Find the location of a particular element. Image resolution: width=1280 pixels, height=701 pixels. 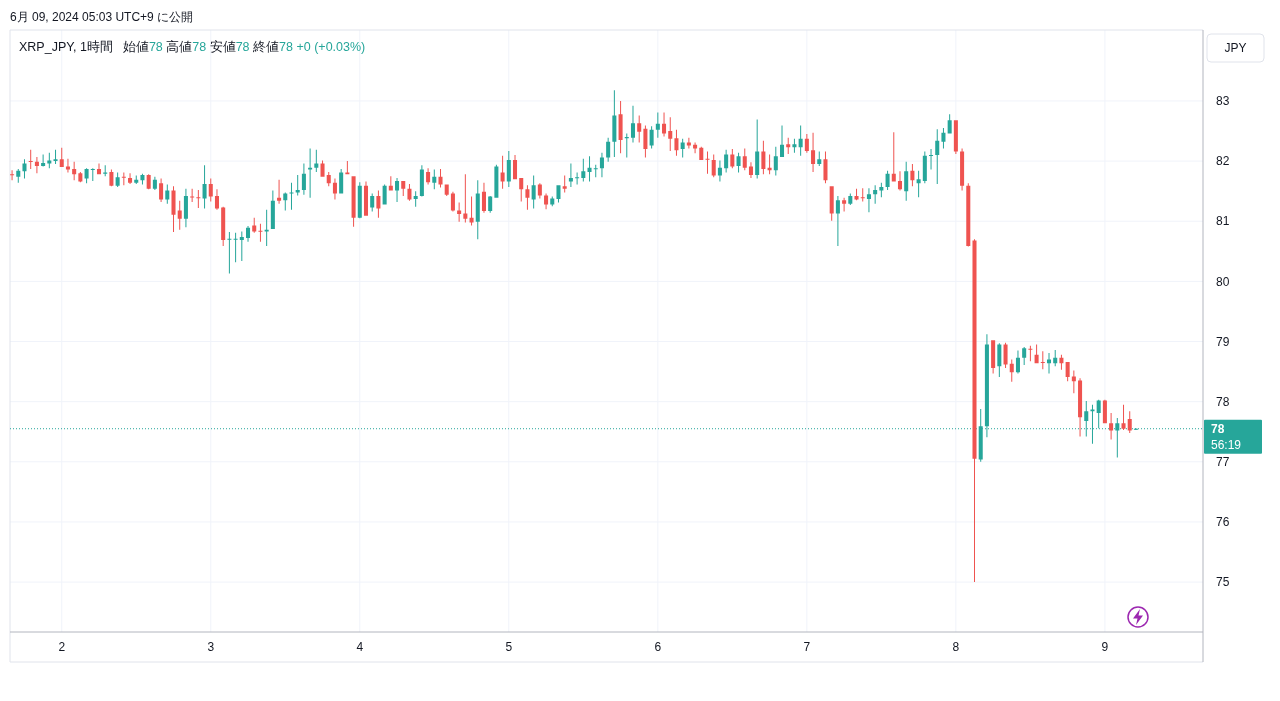

text: XRP_JPY, 1時間 is located at coordinates (66, 47).